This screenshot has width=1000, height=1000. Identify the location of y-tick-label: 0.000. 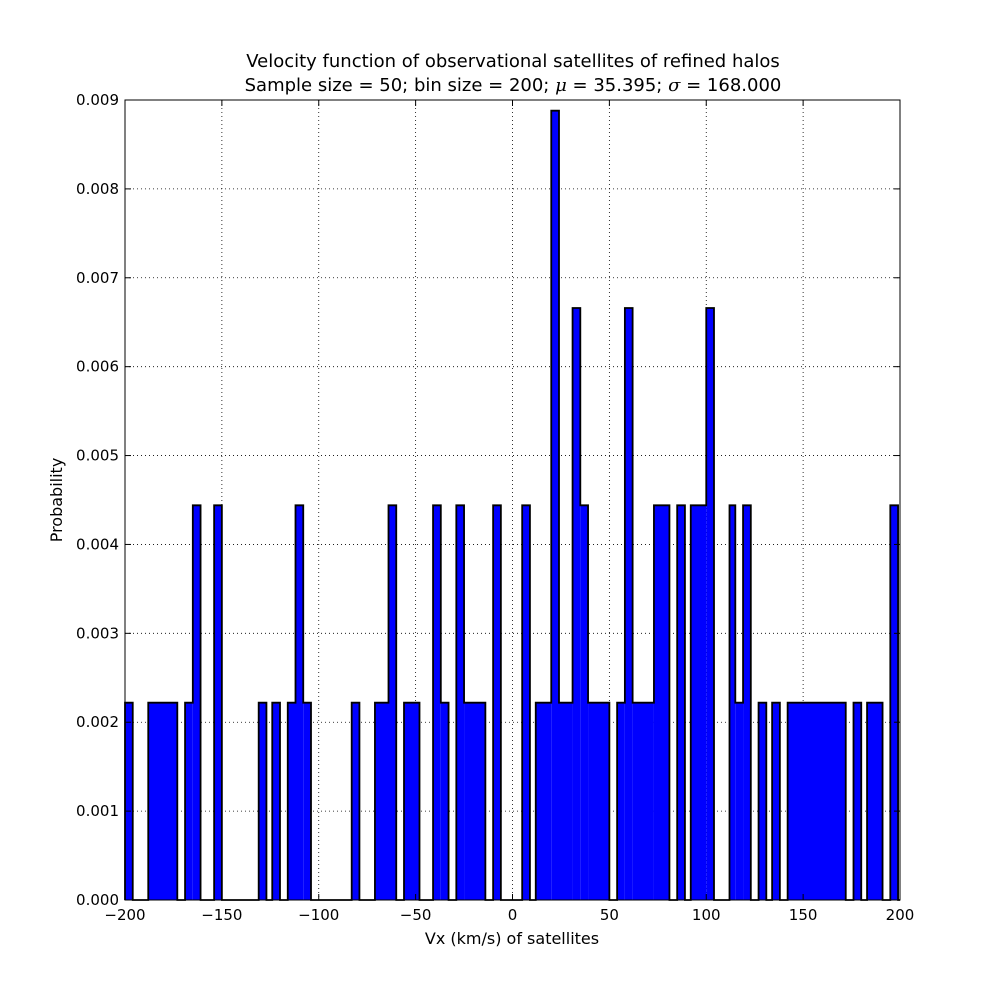
(97, 900).